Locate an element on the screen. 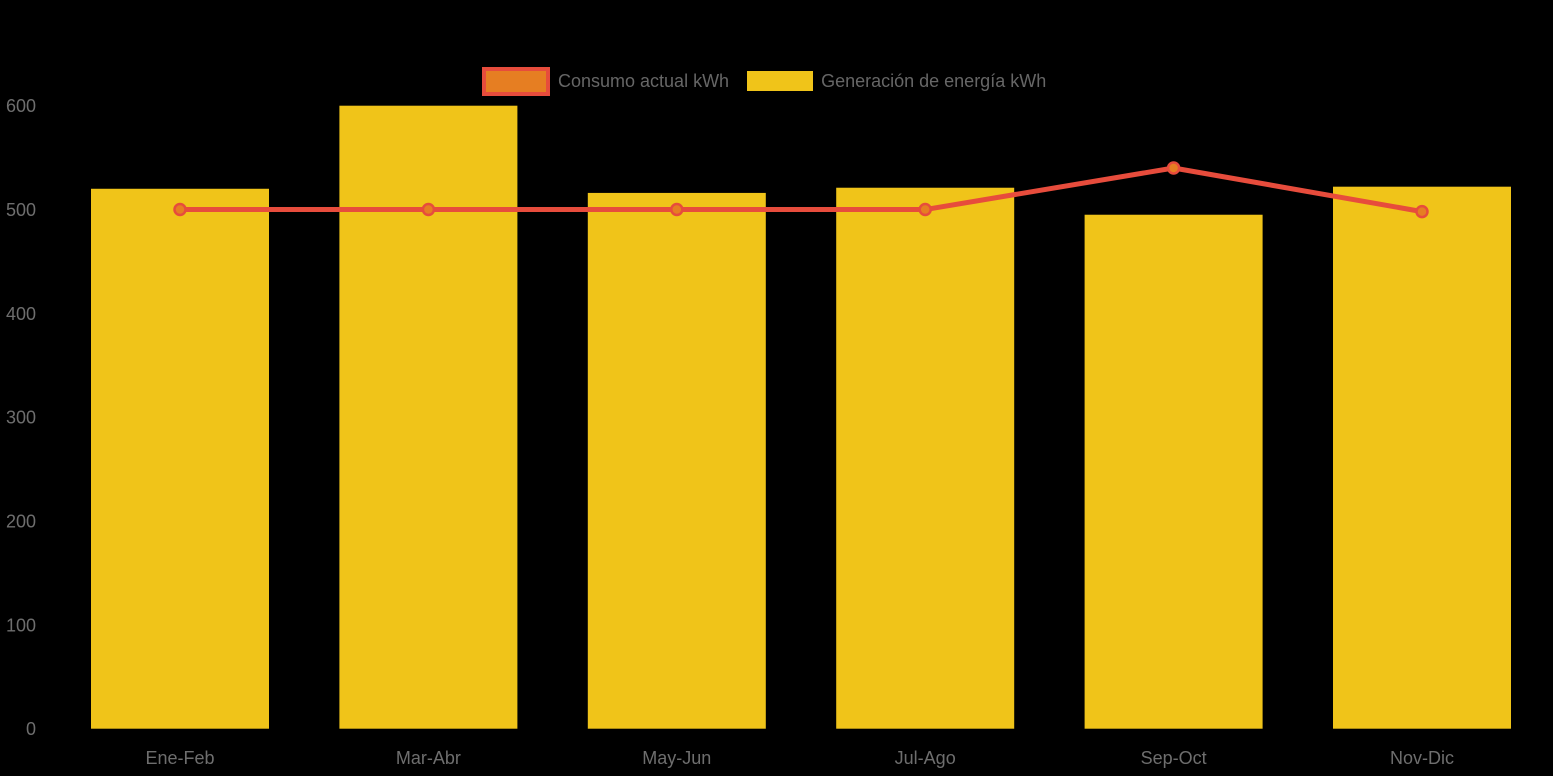 Image resolution: width=1553 pixels, height=776 pixels. consumo-legend-label: Consumo actual kWh is located at coordinates (644, 81).